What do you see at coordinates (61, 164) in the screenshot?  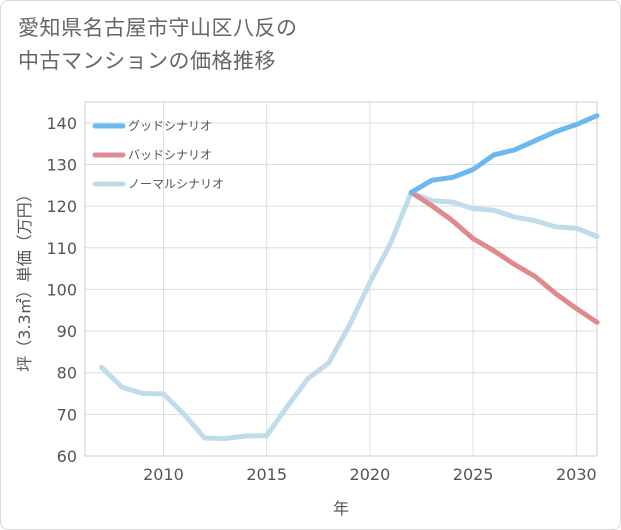 I see `y-tick-label: 130` at bounding box center [61, 164].